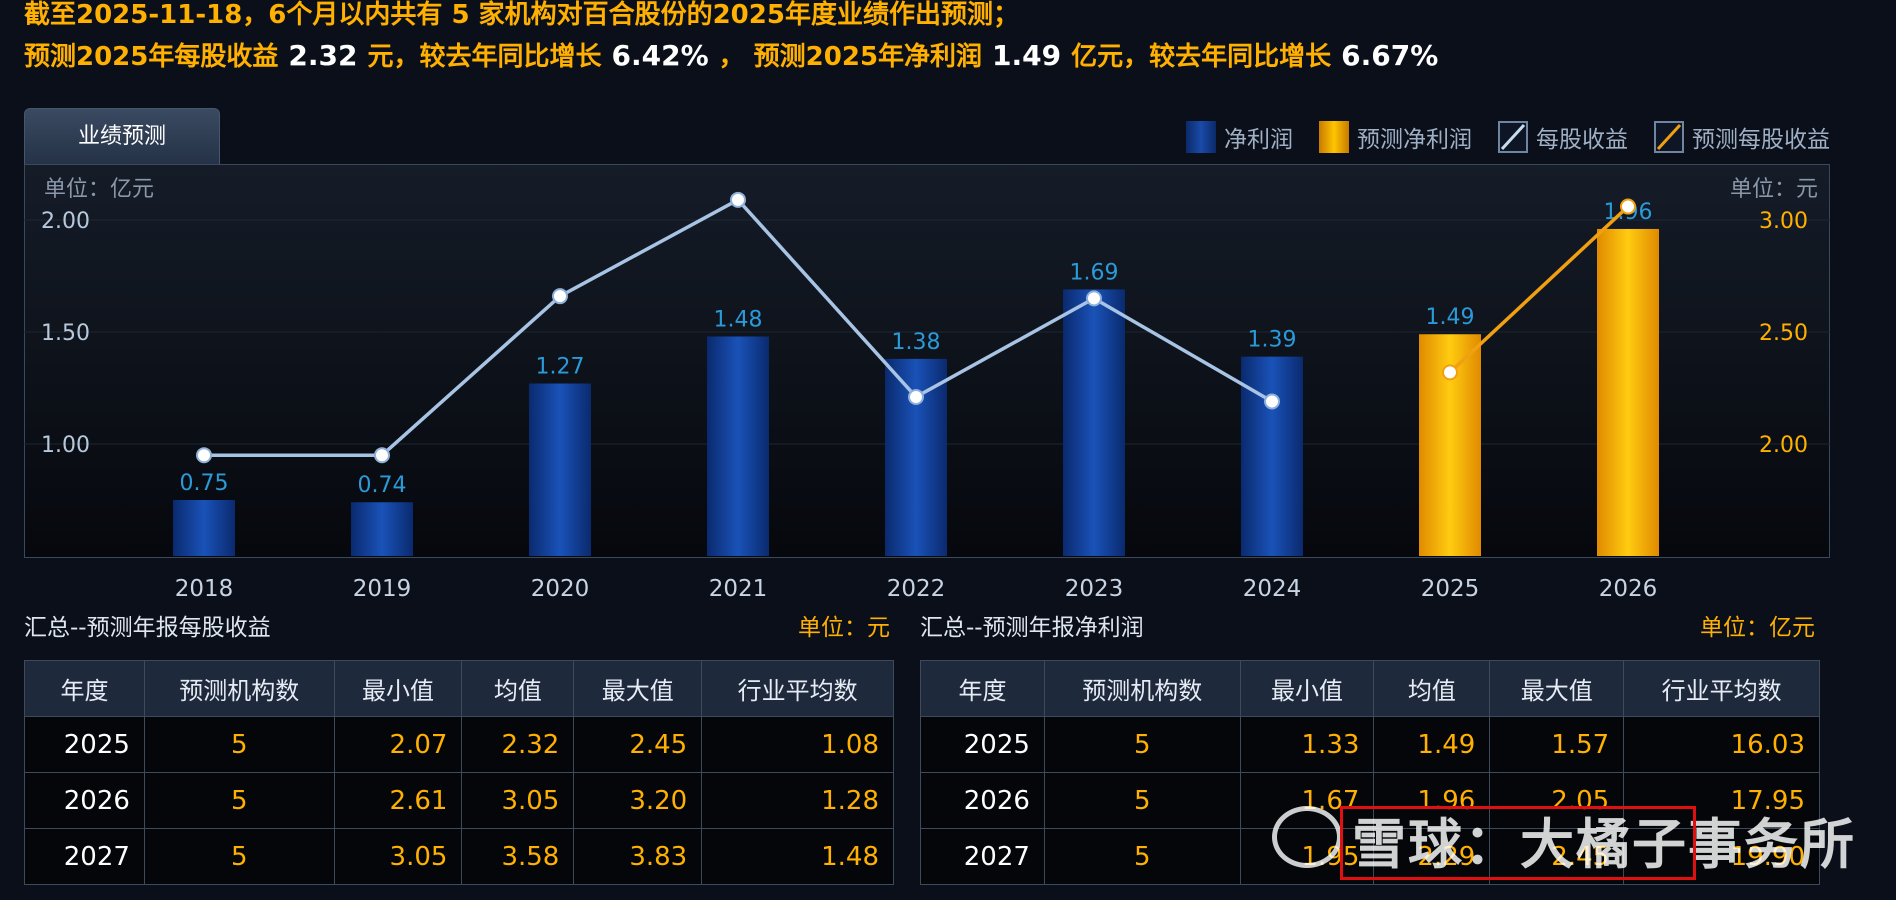 The image size is (1896, 900). Describe the element at coordinates (916, 588) in the screenshot. I see `x-axis-tick-label: 2022` at that location.